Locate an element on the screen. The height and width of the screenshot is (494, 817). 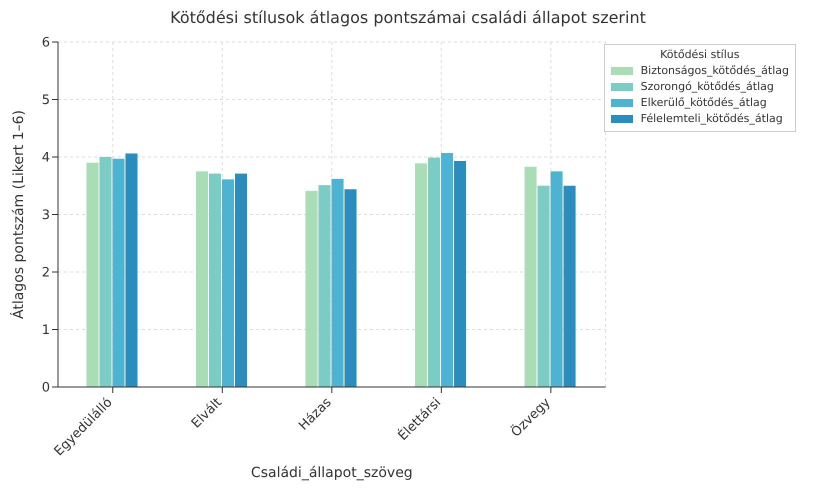
legend-title: Kötődési stílus is located at coordinates (699, 54).